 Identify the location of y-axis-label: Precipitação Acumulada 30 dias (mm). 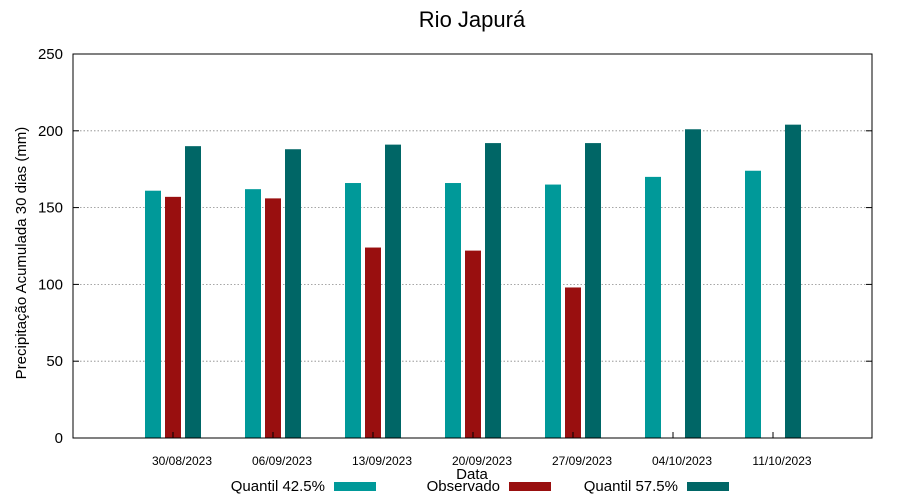
(21, 253).